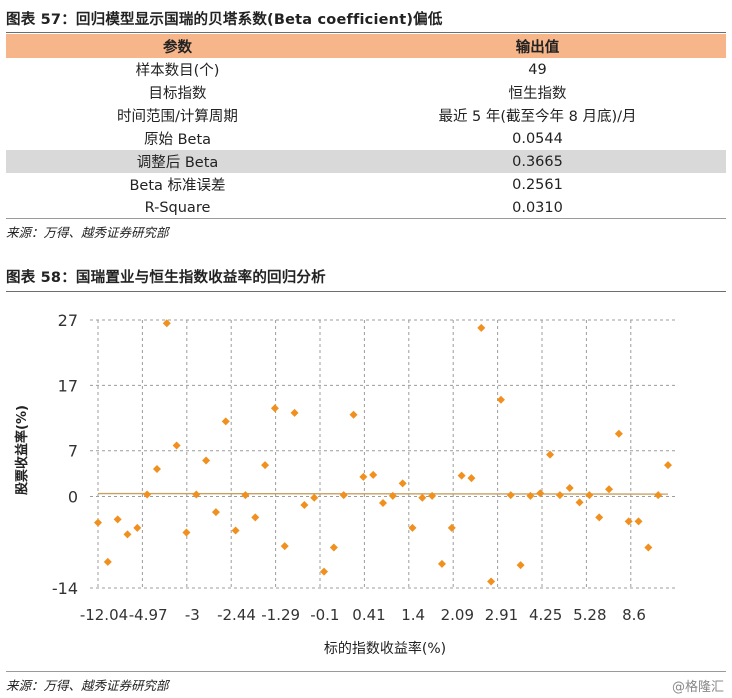  What do you see at coordinates (413, 615) in the screenshot?
I see `x-tick-label: 1.4` at bounding box center [413, 615].